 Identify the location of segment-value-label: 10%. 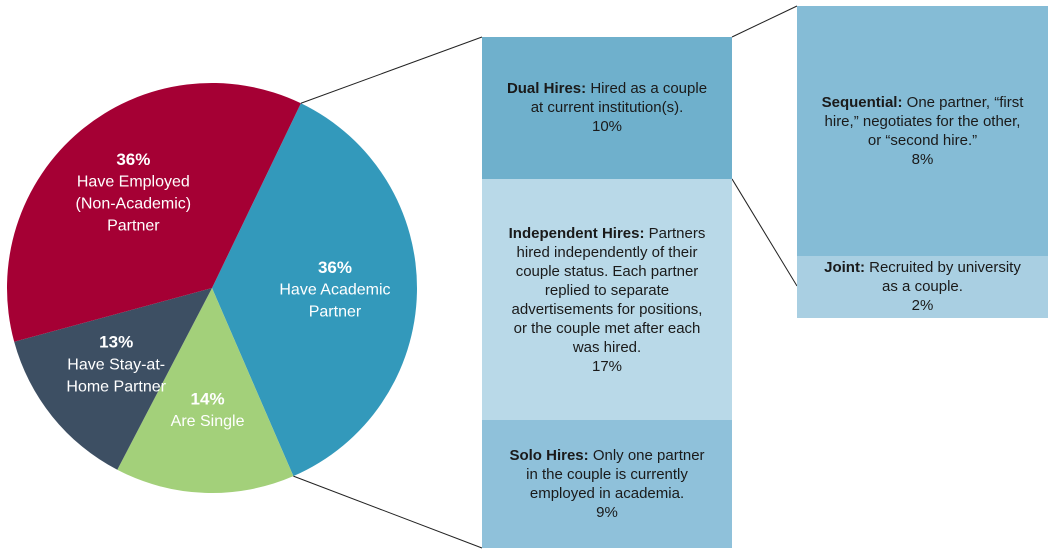
(607, 127).